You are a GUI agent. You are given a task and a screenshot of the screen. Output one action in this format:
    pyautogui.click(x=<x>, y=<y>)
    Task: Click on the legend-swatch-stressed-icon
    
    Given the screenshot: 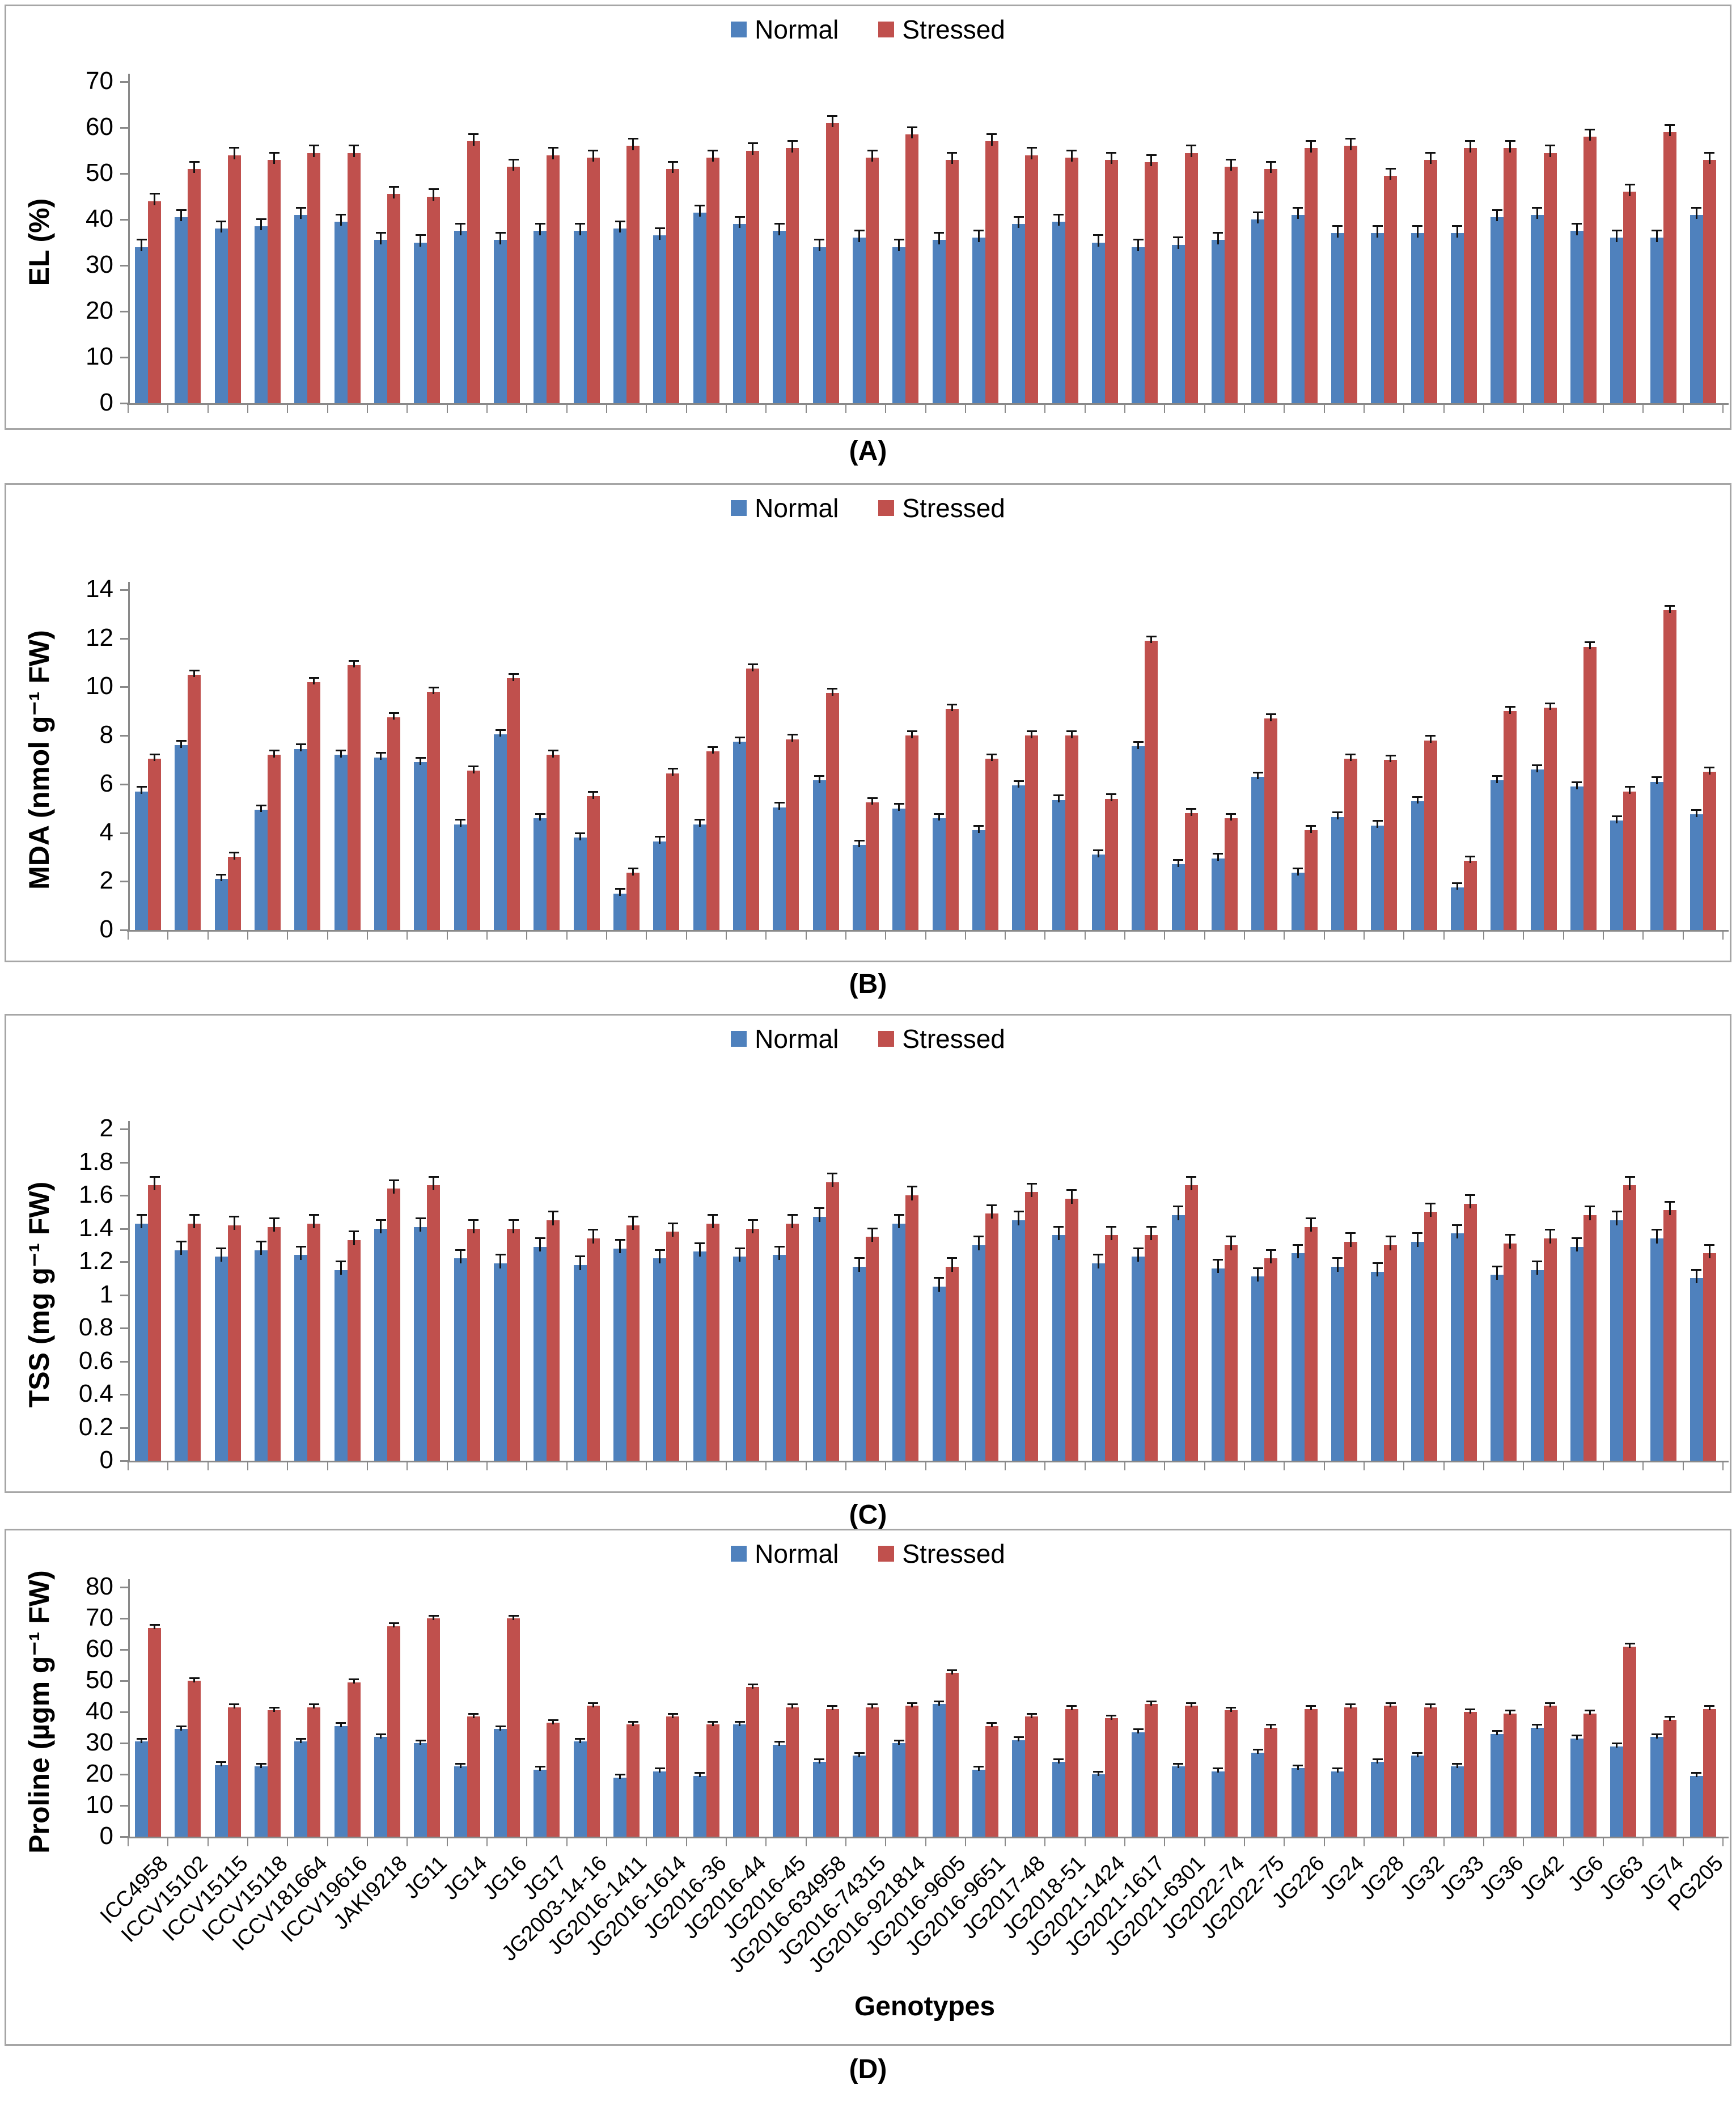 What is the action you would take?
    pyautogui.click(x=887, y=1039)
    